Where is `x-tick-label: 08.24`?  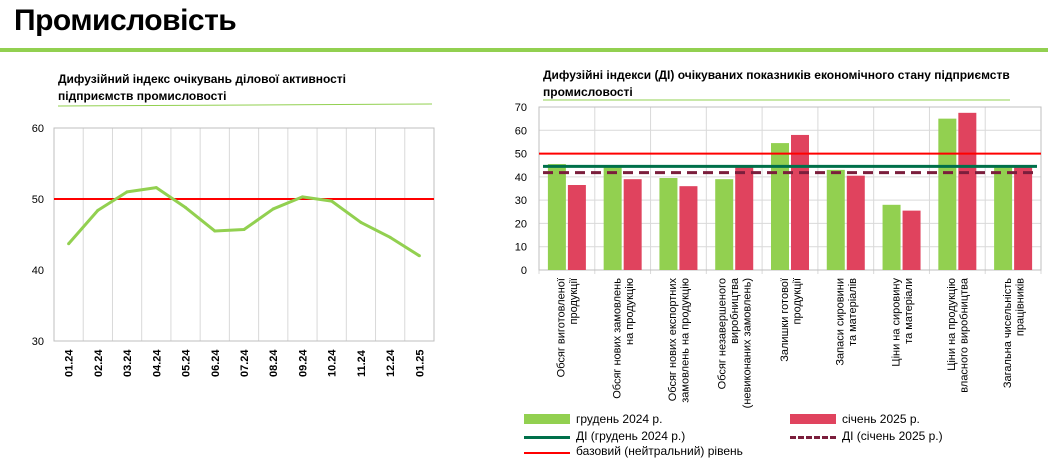
x-tick-label: 08.24 is located at coordinates (274, 363).